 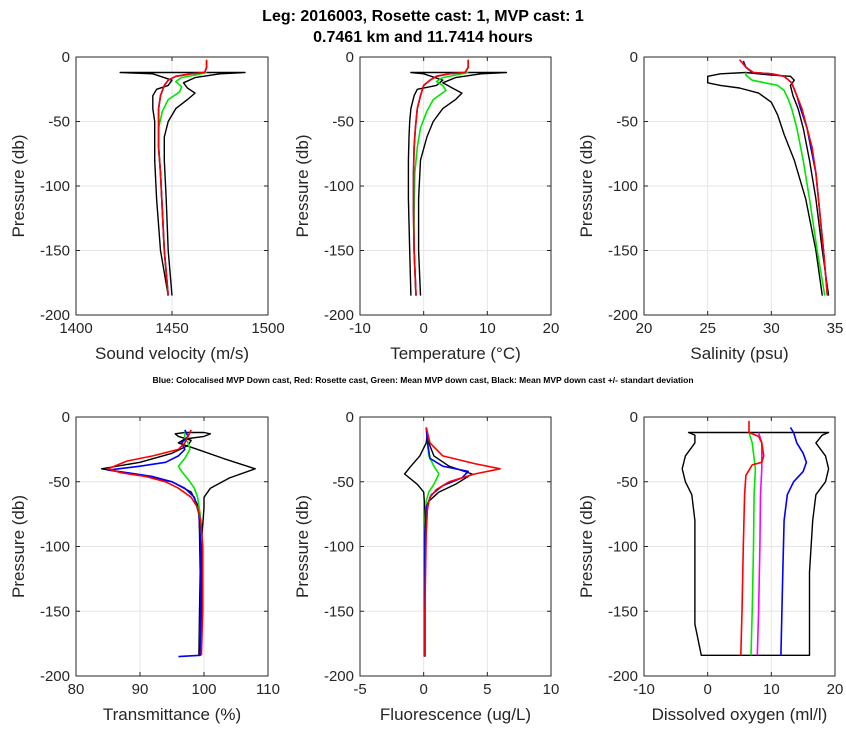 What do you see at coordinates (835, 328) in the screenshot?
I see `x-tick-label: 35` at bounding box center [835, 328].